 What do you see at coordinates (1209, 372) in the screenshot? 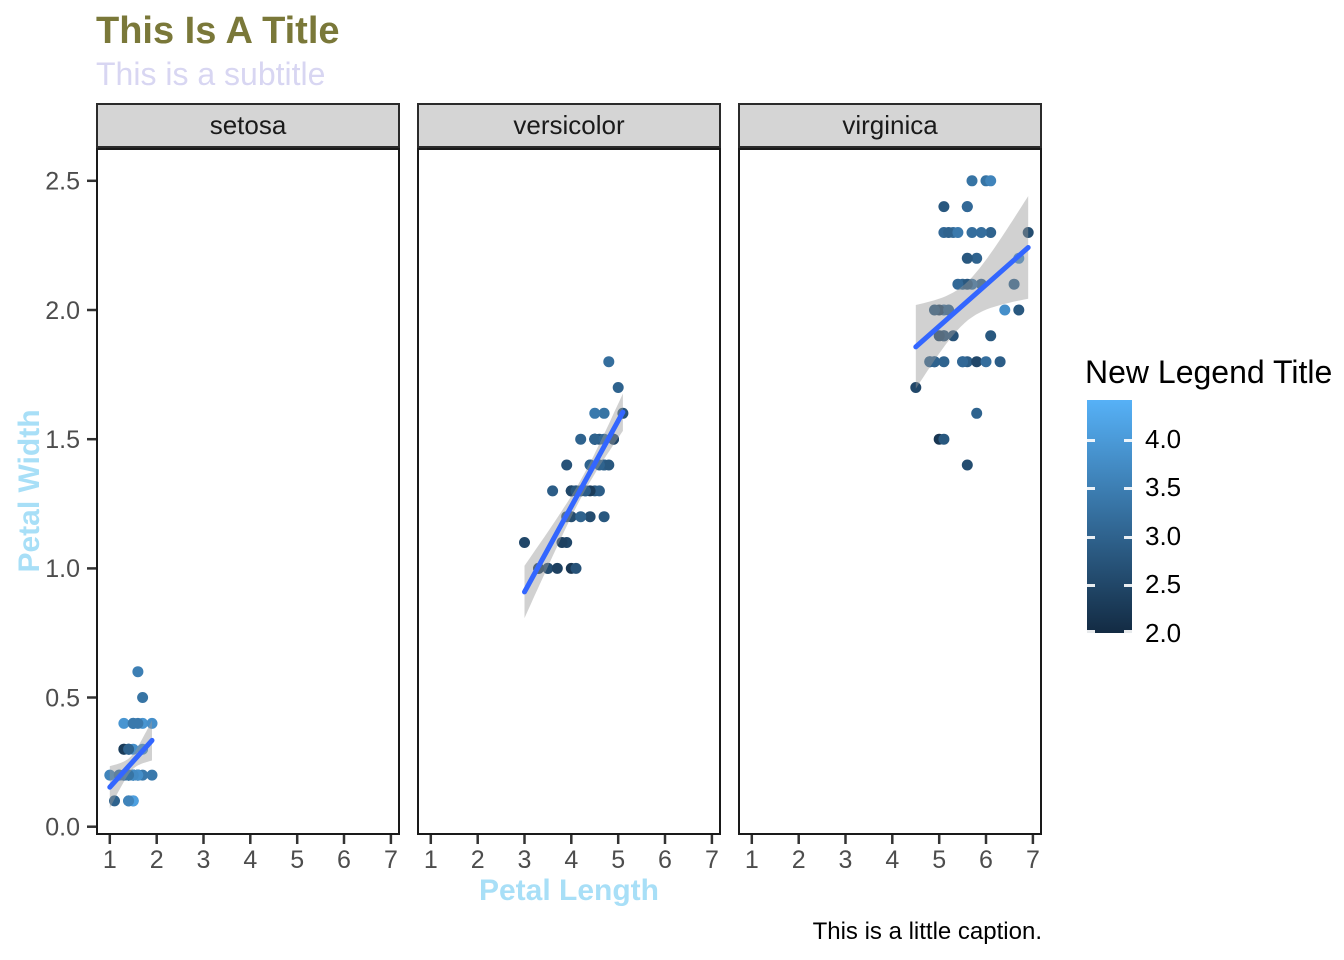
I see `legend-title: New Legend Title` at bounding box center [1209, 372].